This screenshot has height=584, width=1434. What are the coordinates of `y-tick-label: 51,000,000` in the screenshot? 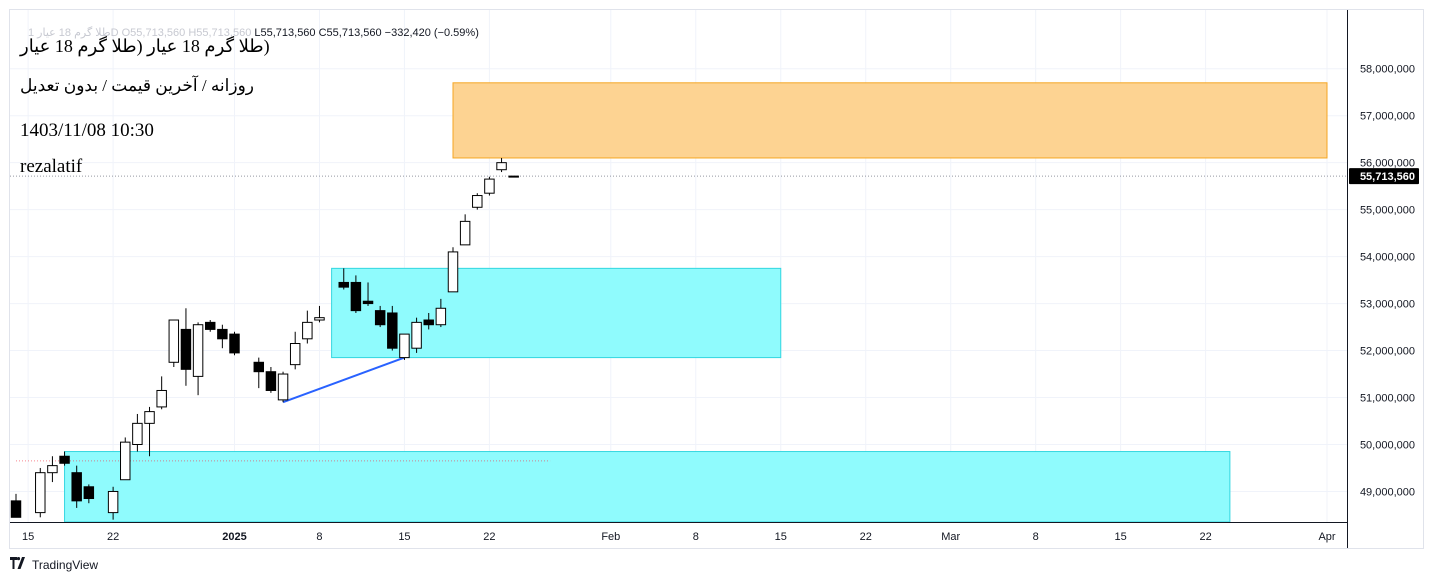 It's located at (1387, 399).